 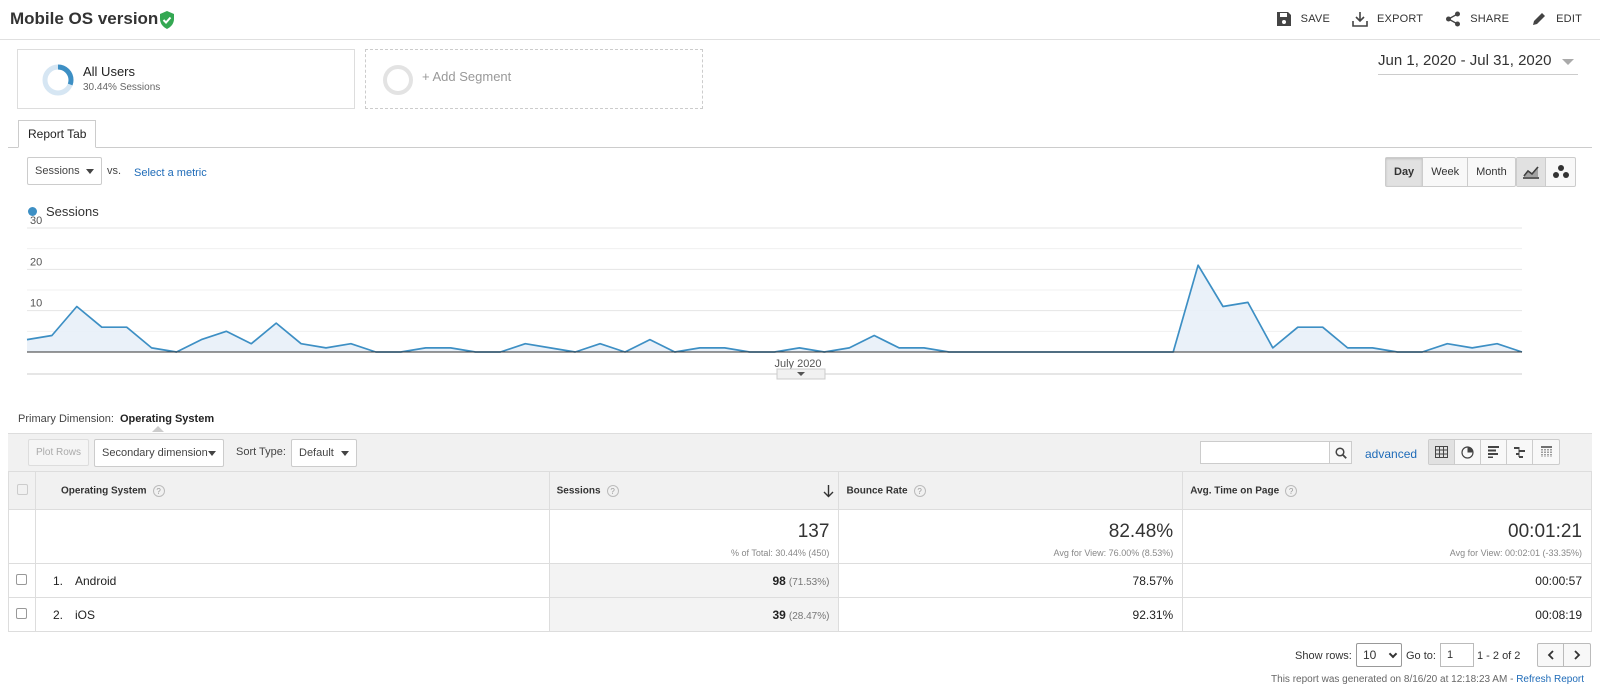 What do you see at coordinates (1141, 531) in the screenshot?
I see `totals-bounce-value: 82.48%` at bounding box center [1141, 531].